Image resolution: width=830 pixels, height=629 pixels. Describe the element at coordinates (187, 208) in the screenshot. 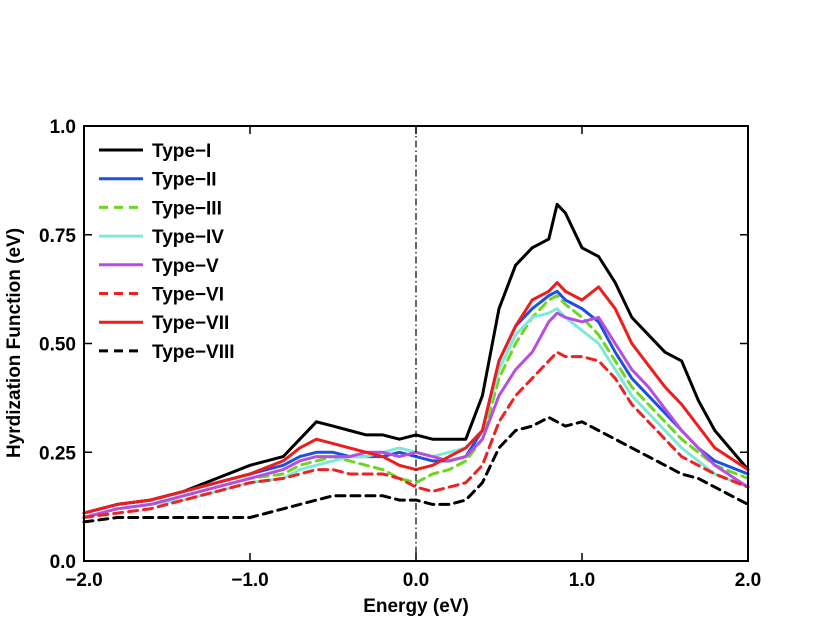

I see `legend-label-3: Type−III` at that location.